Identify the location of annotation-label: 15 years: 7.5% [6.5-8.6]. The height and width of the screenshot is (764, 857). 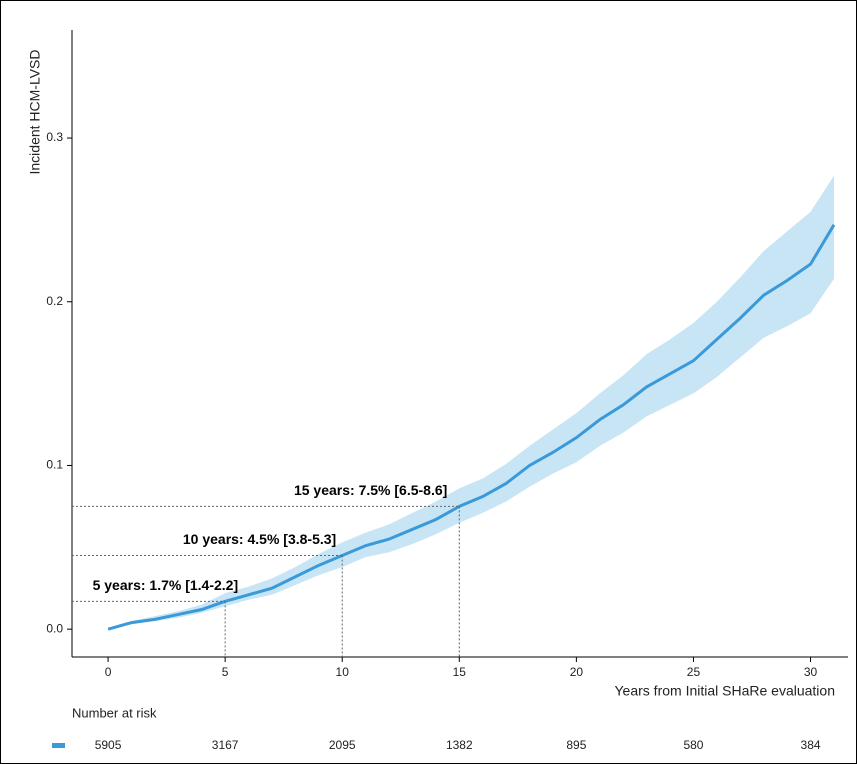
(370, 490).